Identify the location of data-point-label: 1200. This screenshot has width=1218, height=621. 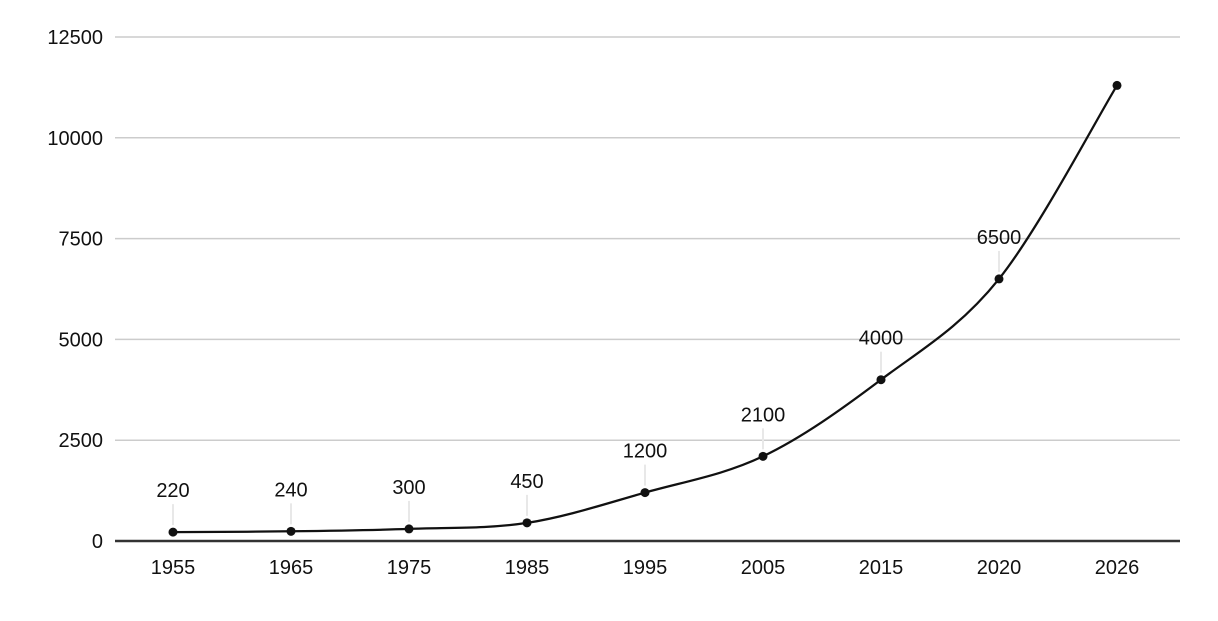
(645, 452).